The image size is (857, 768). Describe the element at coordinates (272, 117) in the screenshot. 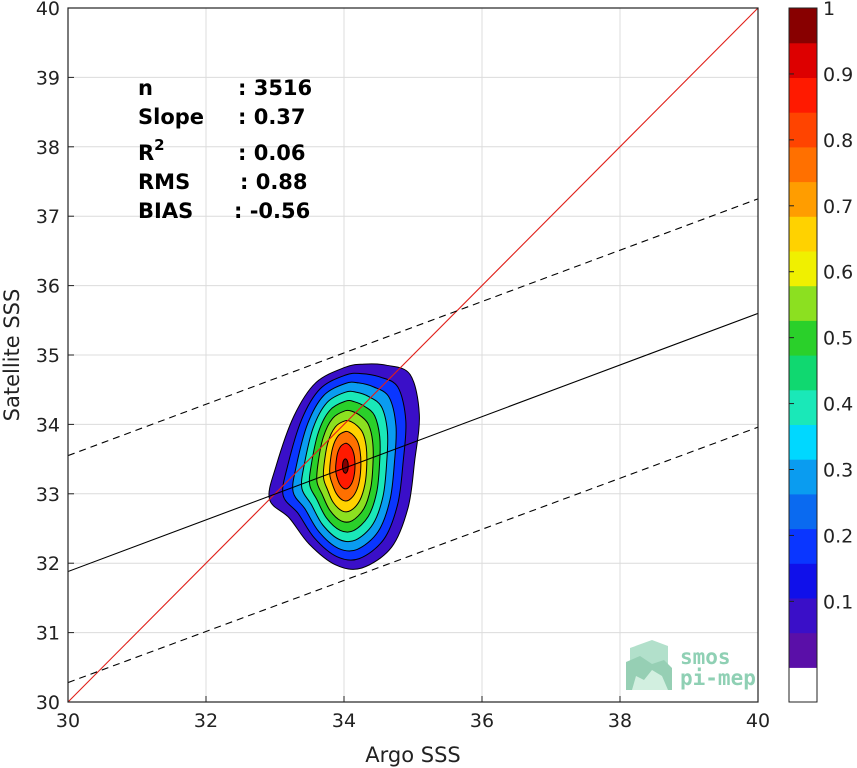

I see `stat-value: : 0.37` at that location.